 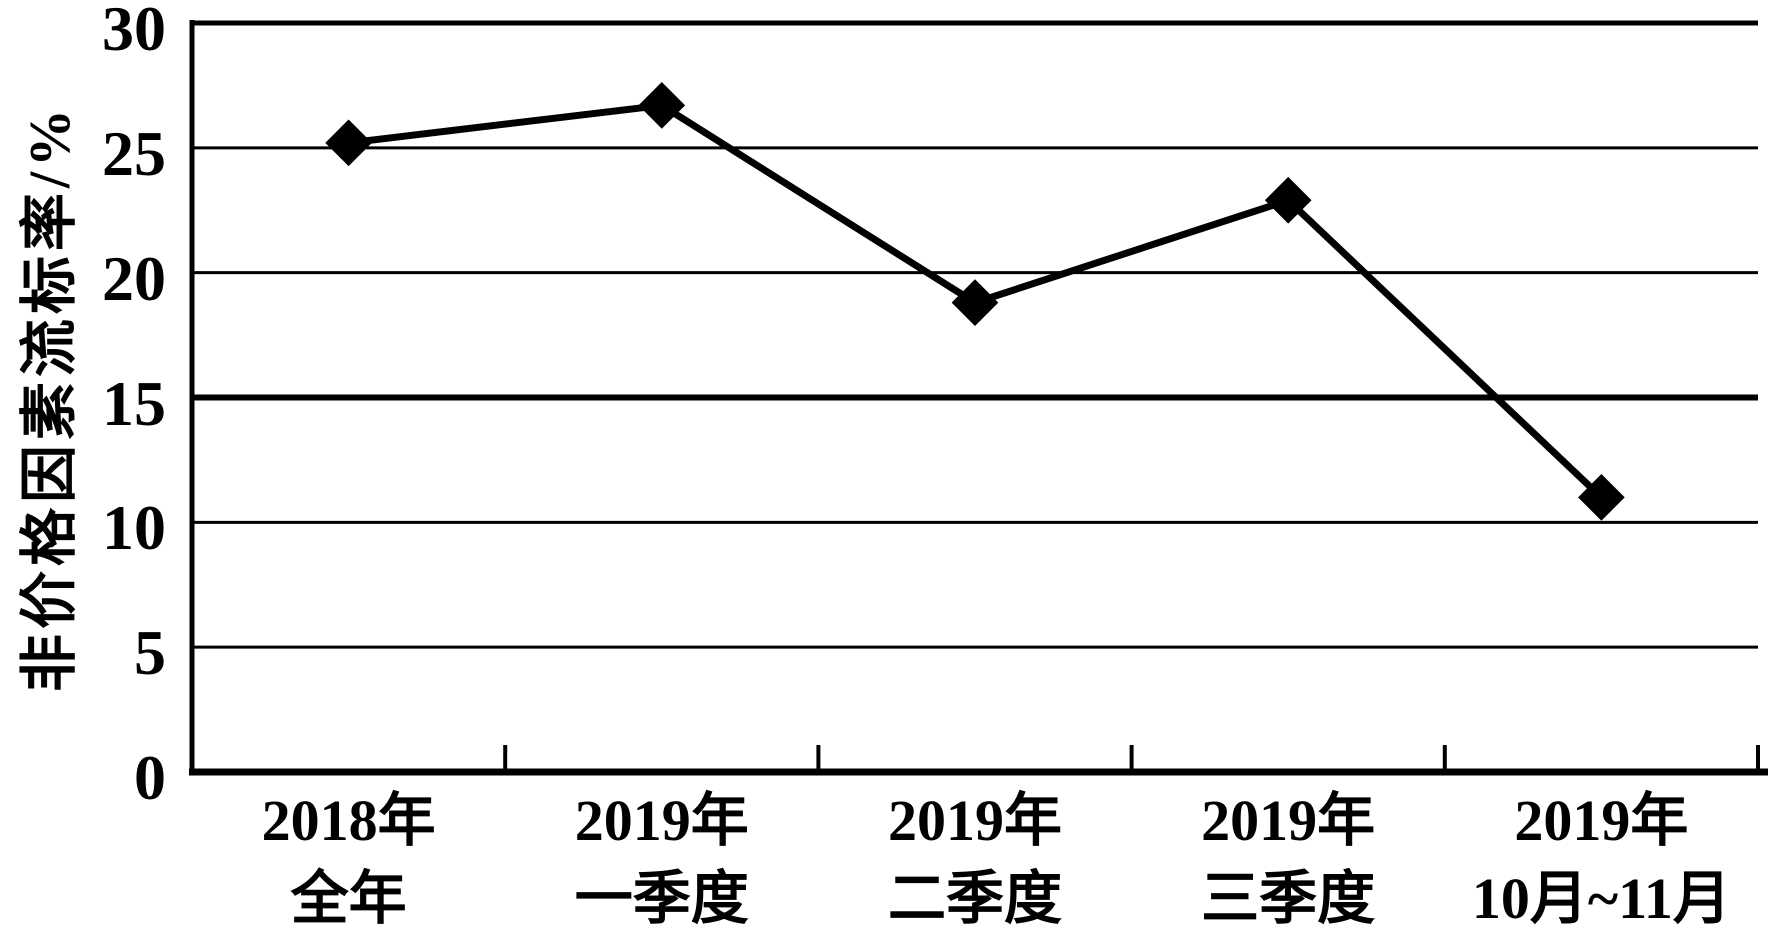 What do you see at coordinates (348, 898) in the screenshot?
I see `x-category-label-line: 全年` at bounding box center [348, 898].